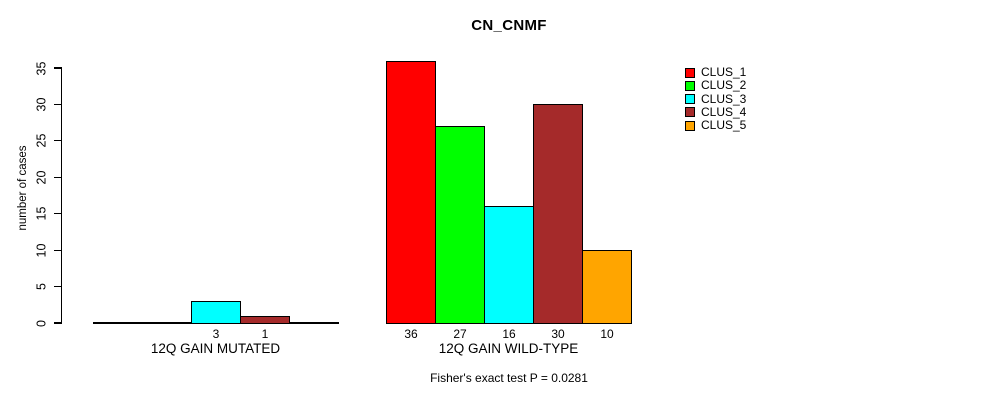 Image resolution: width=990 pixels, height=400 pixels. I want to click on y-tick-label: 25, so click(41, 140).